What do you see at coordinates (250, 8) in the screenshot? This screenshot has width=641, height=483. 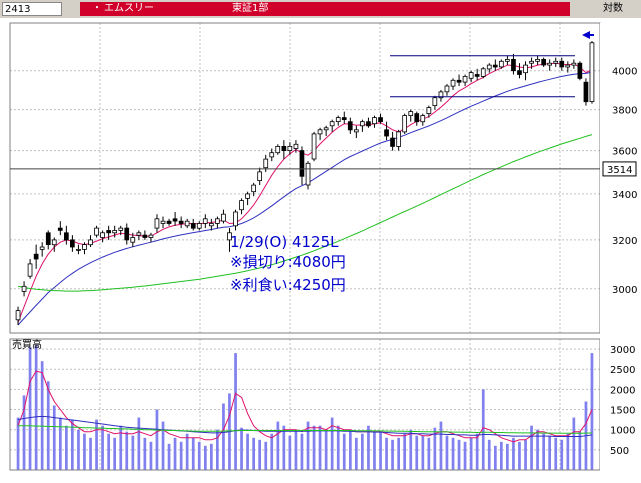 I see `market-name: 東証1部` at bounding box center [250, 8].